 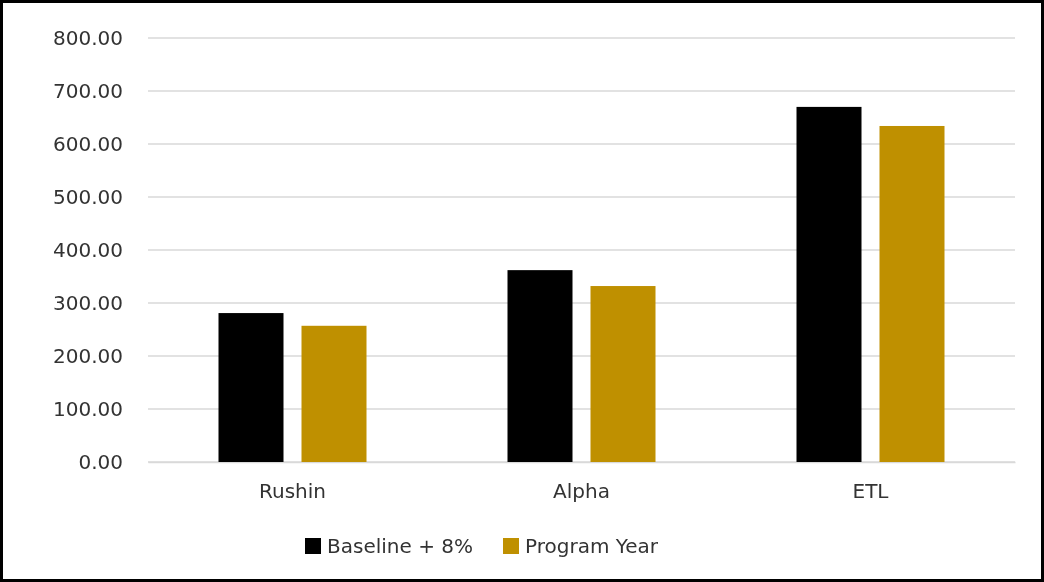 What do you see at coordinates (88, 249) in the screenshot?
I see `y-tick-label: 400.00` at bounding box center [88, 249].